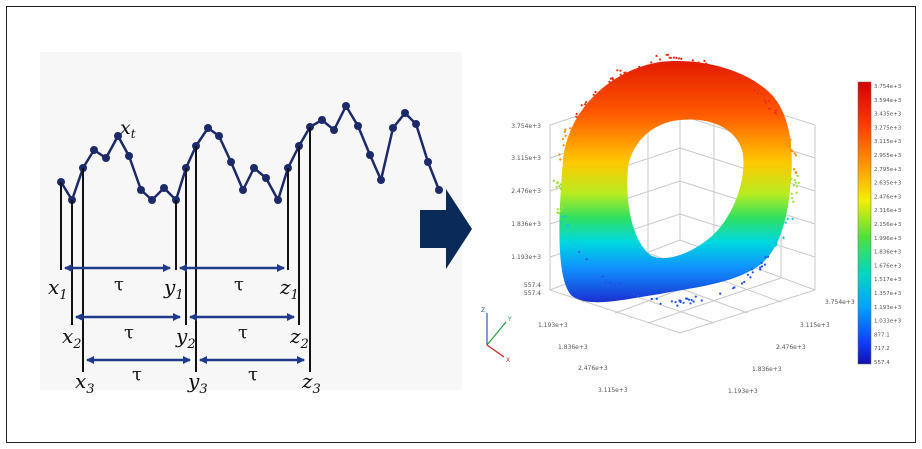 The width and height of the screenshot is (922, 449). I want to click on z-tick: 1.193e+3, so click(526, 257).